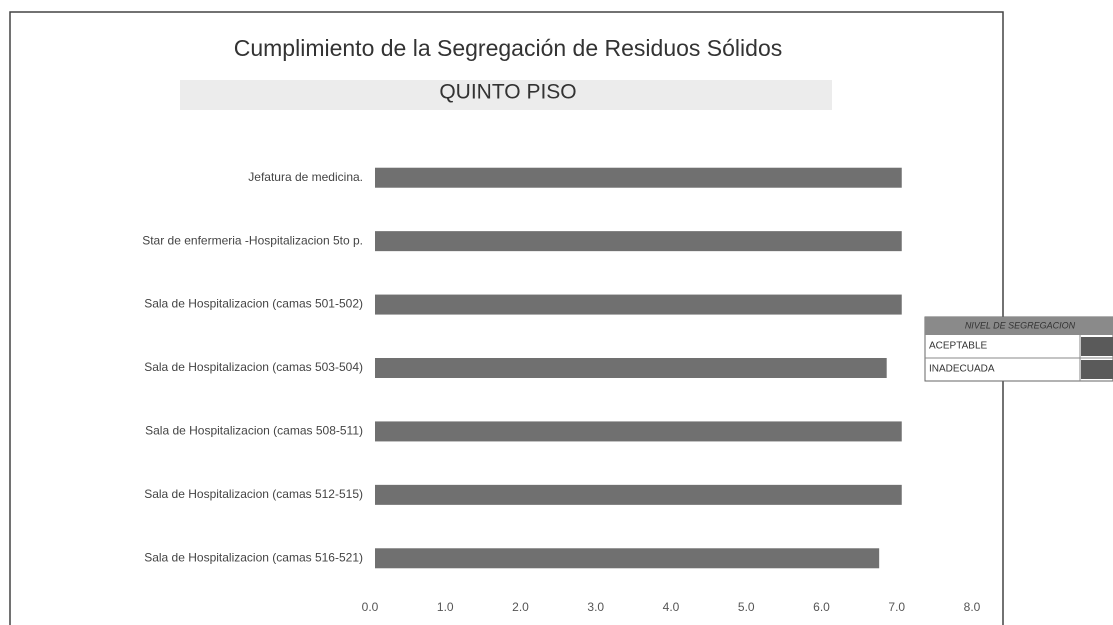 The image size is (1113, 625). Describe the element at coordinates (254, 431) in the screenshot. I see `y-tick-label: Sala de Hospitalizacion (camas 508-511)` at that location.